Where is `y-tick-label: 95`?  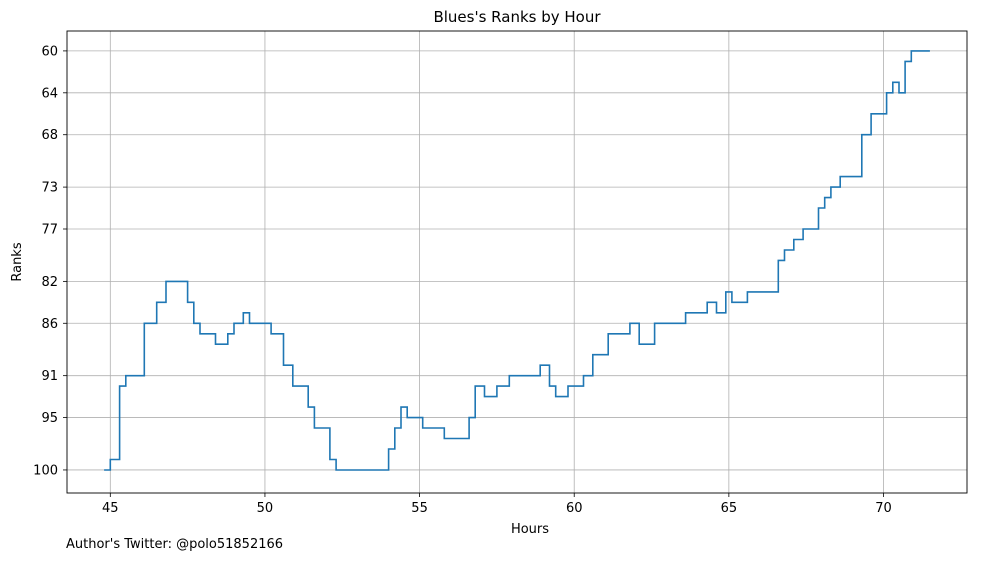
y-tick-label: 95 is located at coordinates (49, 418).